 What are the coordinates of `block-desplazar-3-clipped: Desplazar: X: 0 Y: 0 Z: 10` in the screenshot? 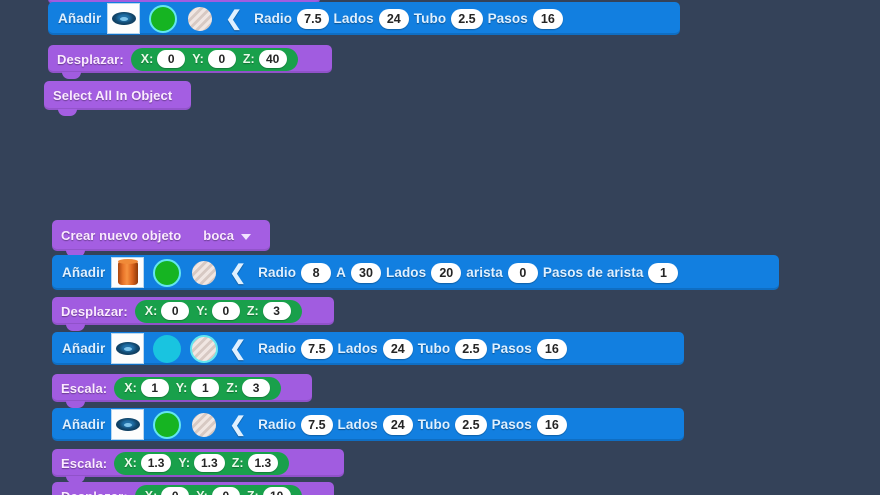 It's located at (193, 488).